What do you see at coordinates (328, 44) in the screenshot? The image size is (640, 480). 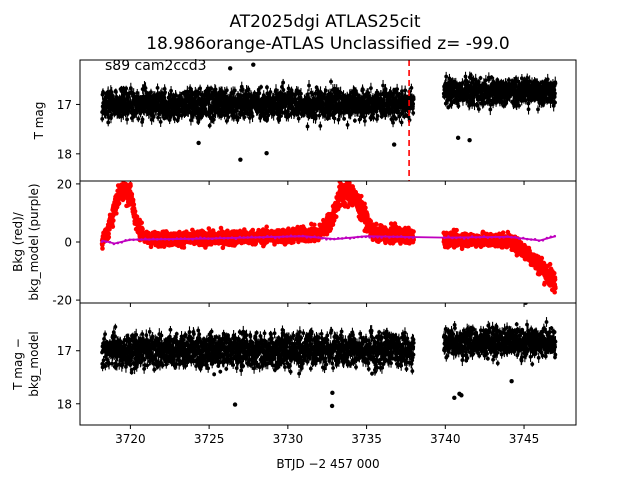 I see `figure-title-line2: 18.986orange-ATLAS Unclassified z= -99.0` at bounding box center [328, 44].